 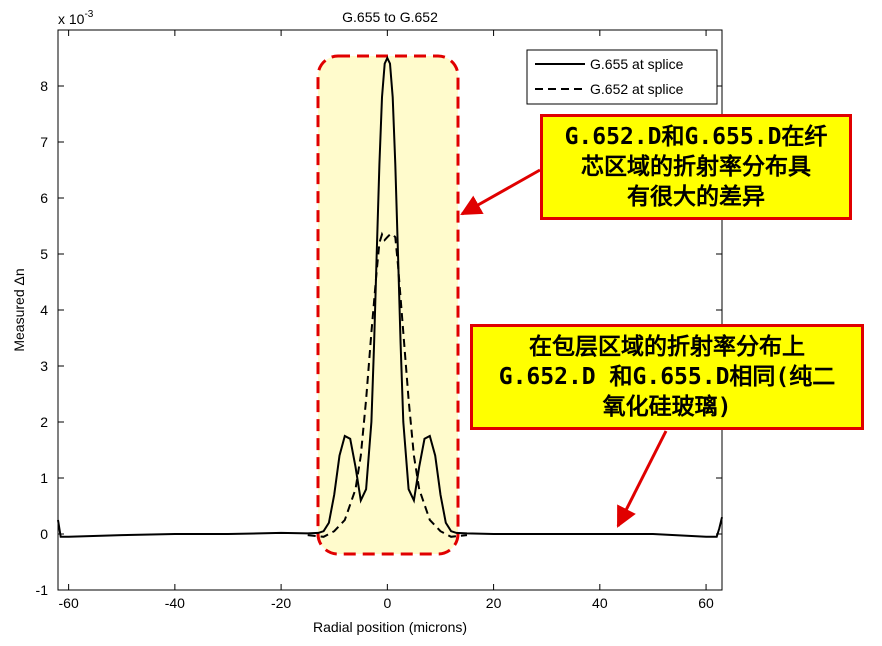 I want to click on core-highlight-box, so click(x=388, y=305).